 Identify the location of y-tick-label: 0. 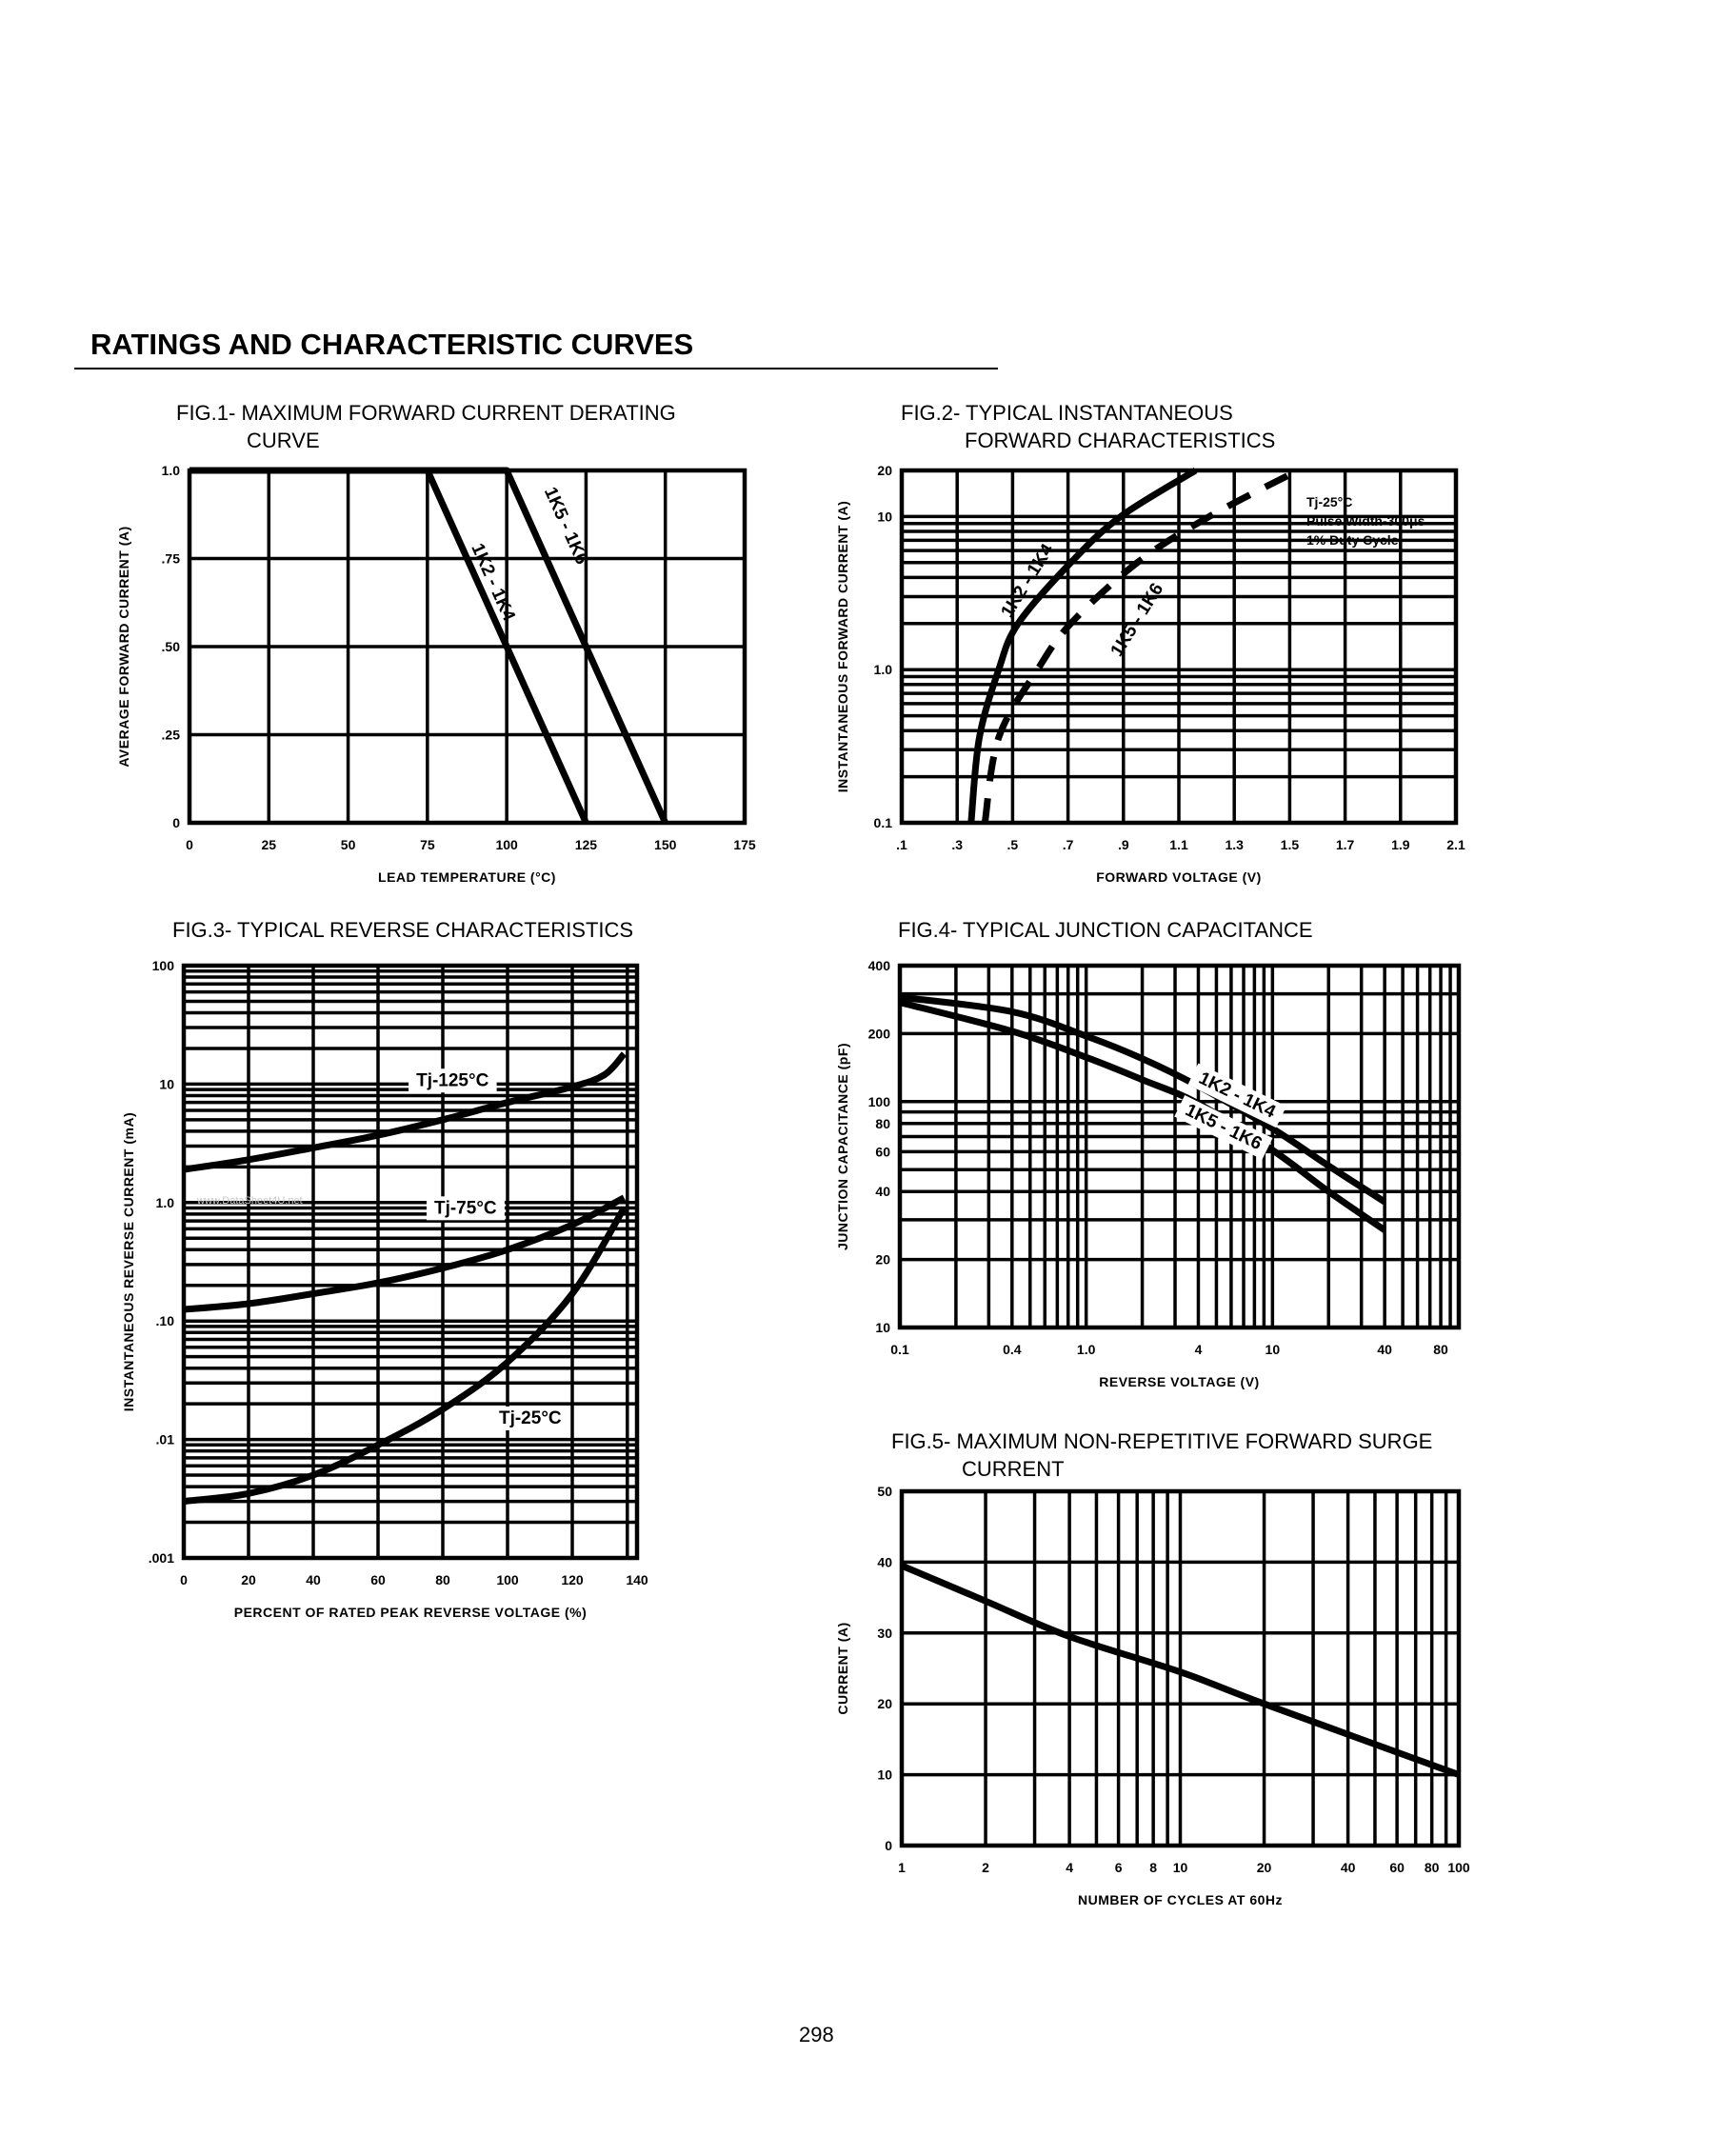
(889, 1846).